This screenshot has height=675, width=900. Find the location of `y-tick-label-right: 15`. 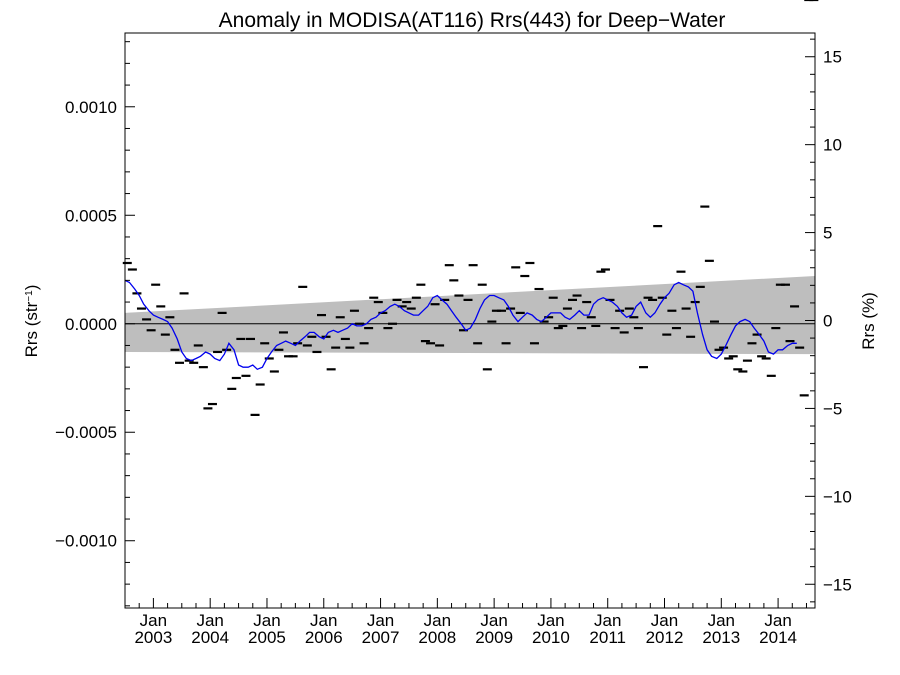

y-tick-label-right: 15 is located at coordinates (832, 57).